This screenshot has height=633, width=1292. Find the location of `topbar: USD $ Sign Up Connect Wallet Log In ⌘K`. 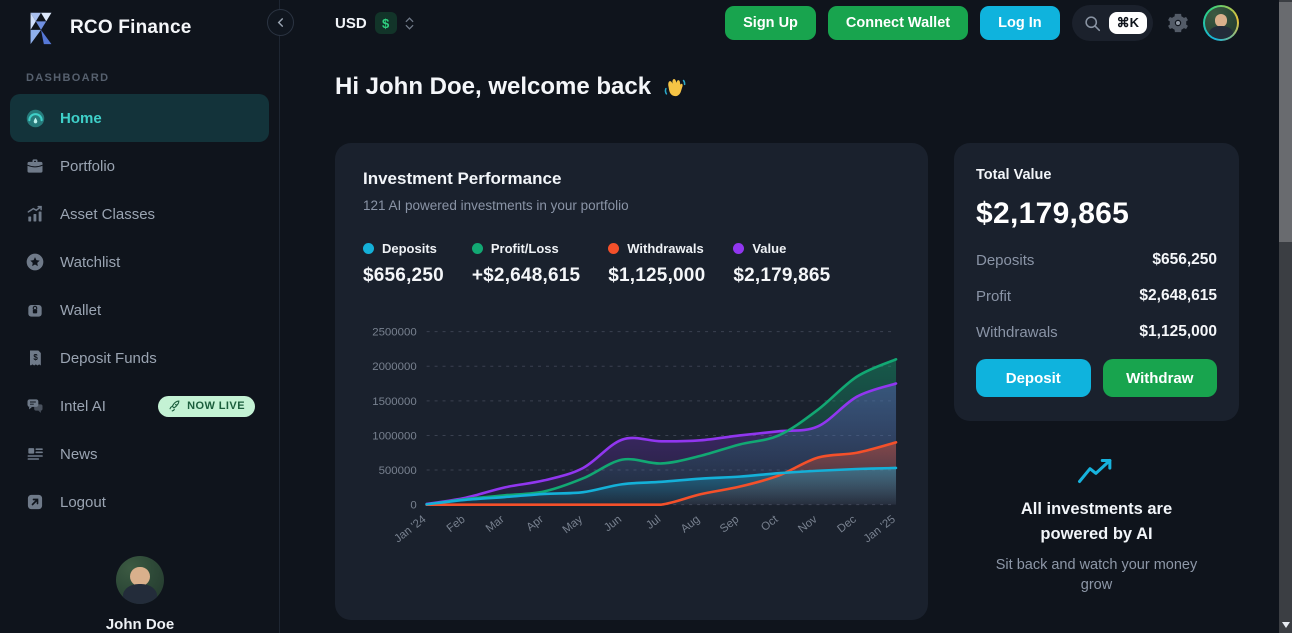

topbar: USD $ Sign Up Connect Wallet Log In ⌘K is located at coordinates (780, 23).